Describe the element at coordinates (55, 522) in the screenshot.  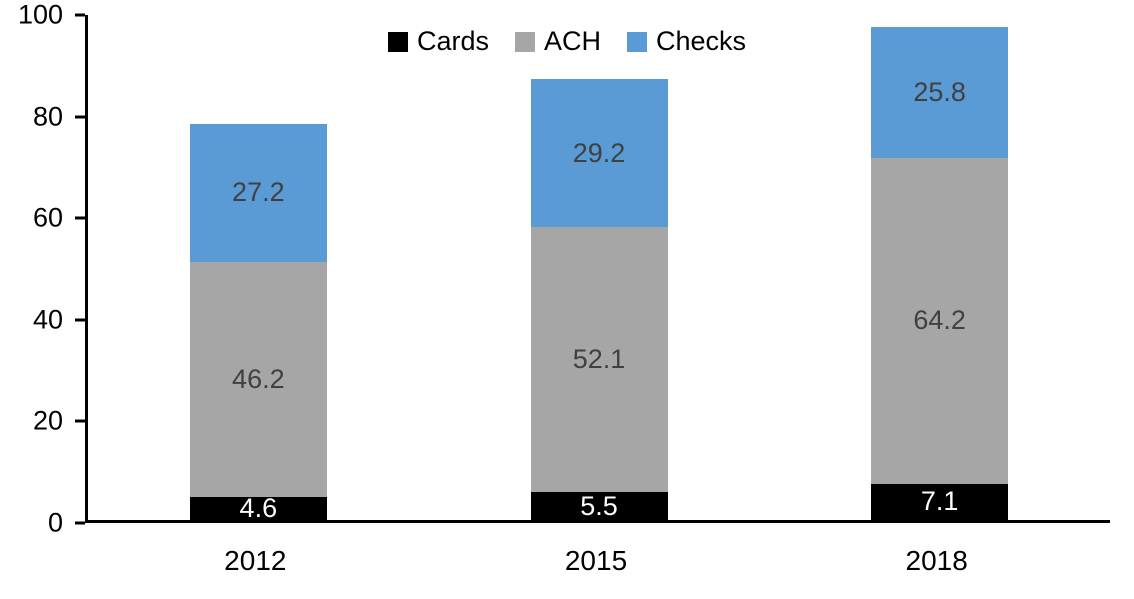
I see `y-tick-label: 0` at that location.